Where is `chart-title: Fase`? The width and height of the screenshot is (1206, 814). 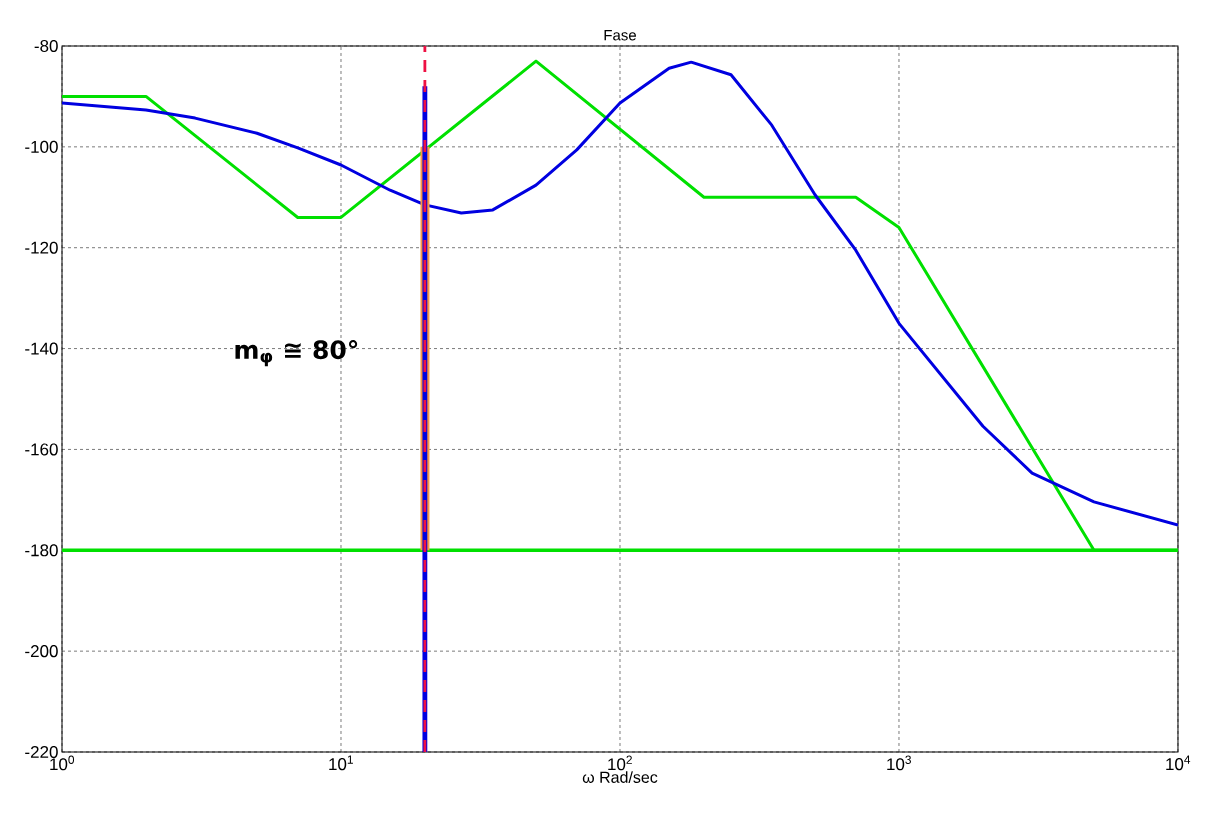 chart-title: Fase is located at coordinates (620, 35).